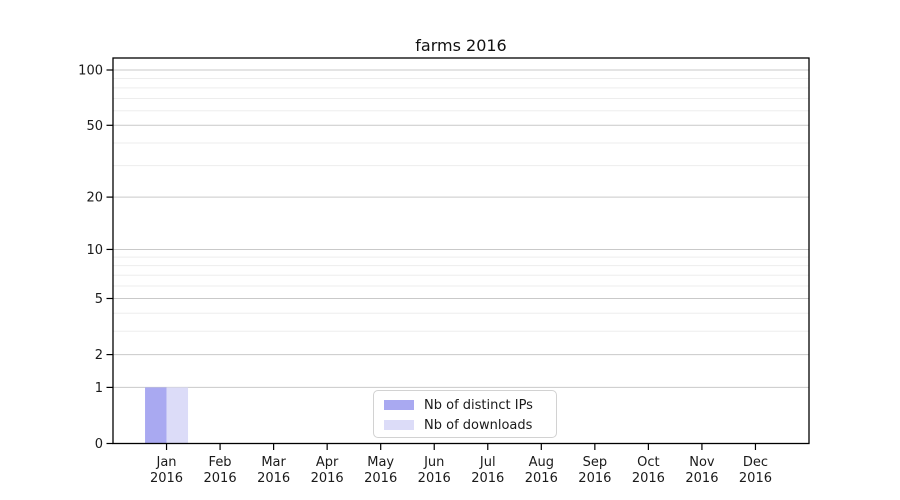 The height and width of the screenshot is (500, 900). What do you see at coordinates (99, 355) in the screenshot?
I see `y-tick-label-2: 2` at bounding box center [99, 355].